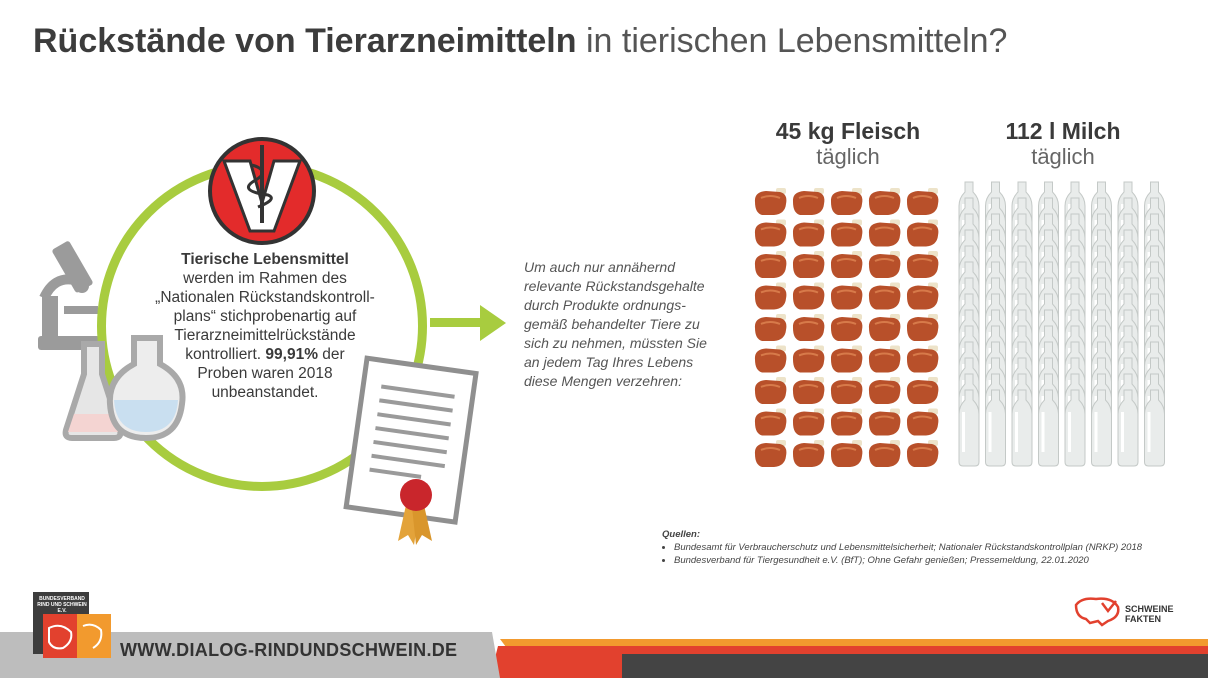 The height and width of the screenshot is (678, 1208). What do you see at coordinates (848, 156) in the screenshot?
I see `meat-period: täglich` at bounding box center [848, 156].